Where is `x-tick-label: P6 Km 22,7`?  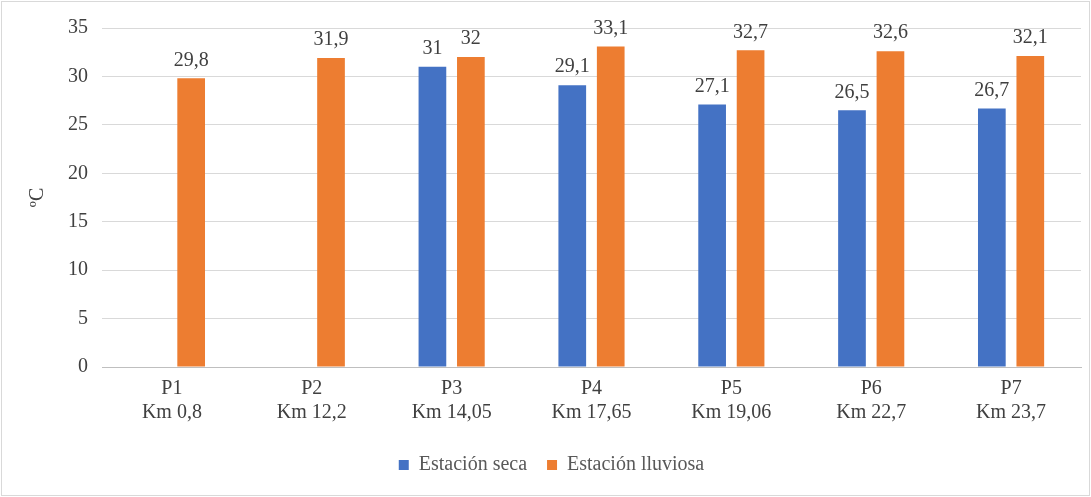 x-tick-label: P6 Km 22,7 is located at coordinates (871, 399).